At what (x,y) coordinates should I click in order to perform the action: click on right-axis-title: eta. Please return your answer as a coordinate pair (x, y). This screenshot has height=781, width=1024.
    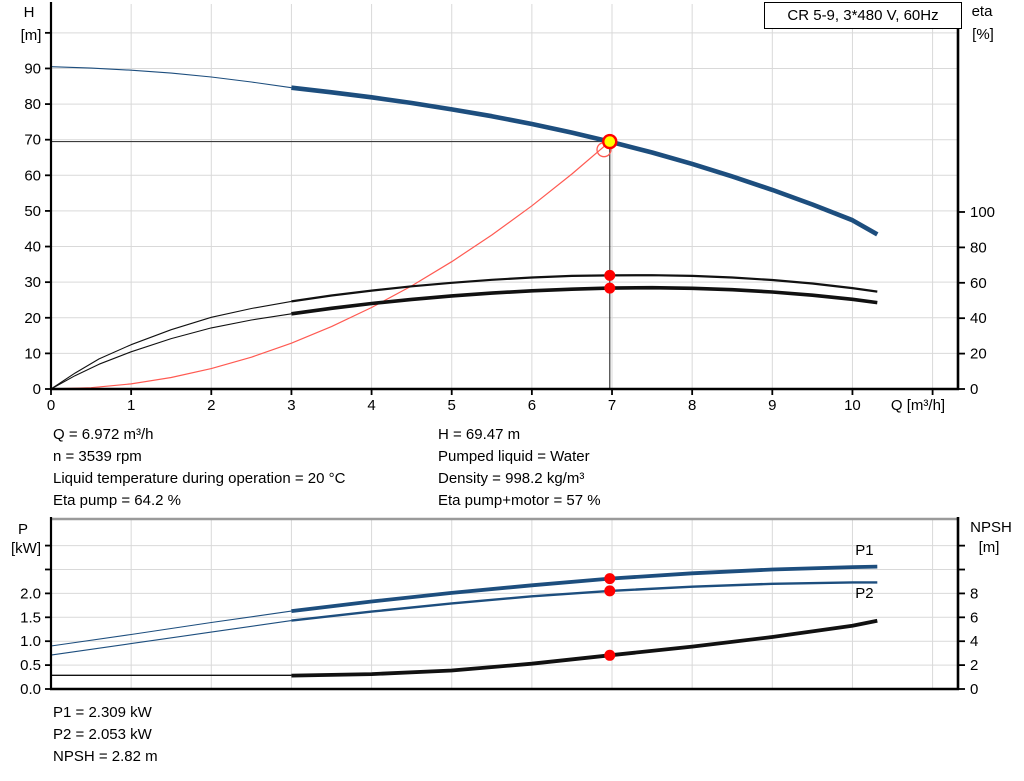
    Looking at the image, I should click on (983, 11).